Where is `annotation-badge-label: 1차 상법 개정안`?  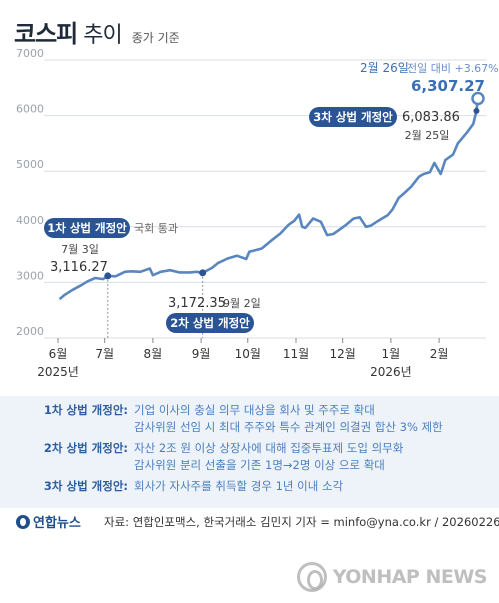
annotation-badge-label: 1차 상법 개정안 is located at coordinates (87, 228).